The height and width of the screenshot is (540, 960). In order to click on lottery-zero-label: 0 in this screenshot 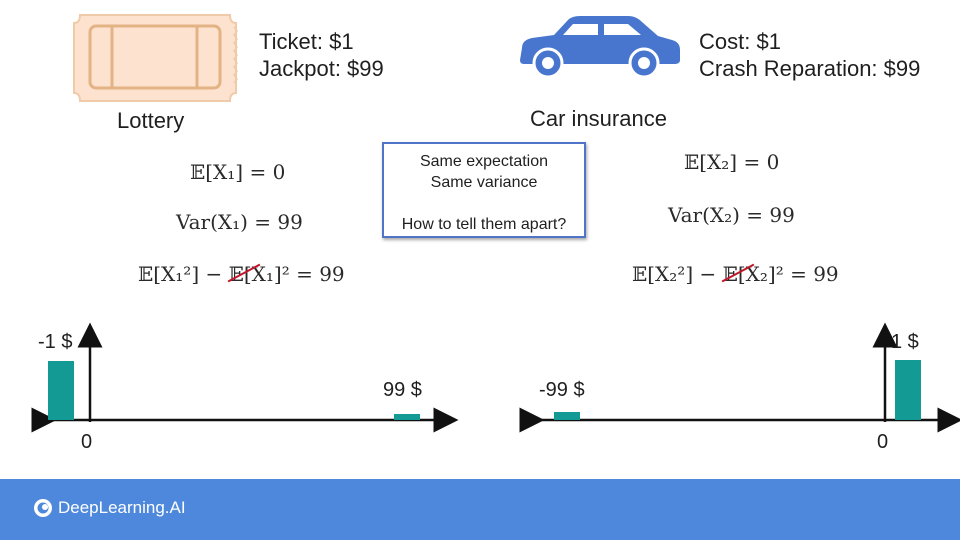, I will do `click(87, 442)`.